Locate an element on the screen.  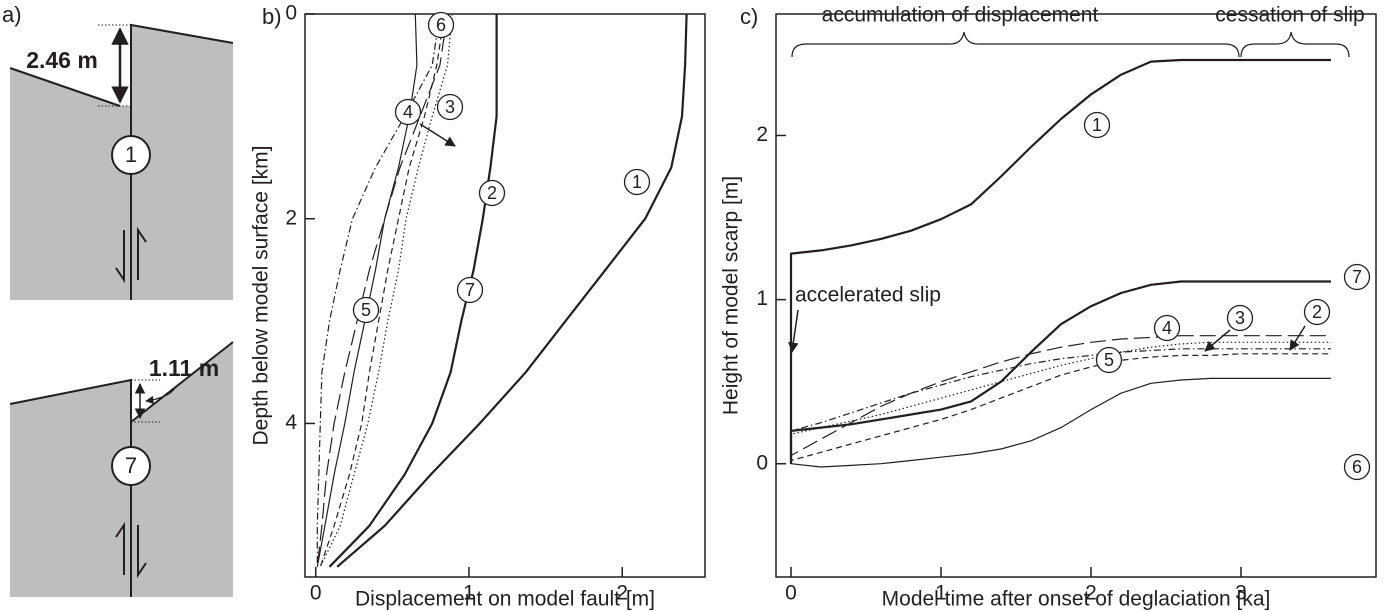
y-tick-label: 4 is located at coordinates (291, 422).